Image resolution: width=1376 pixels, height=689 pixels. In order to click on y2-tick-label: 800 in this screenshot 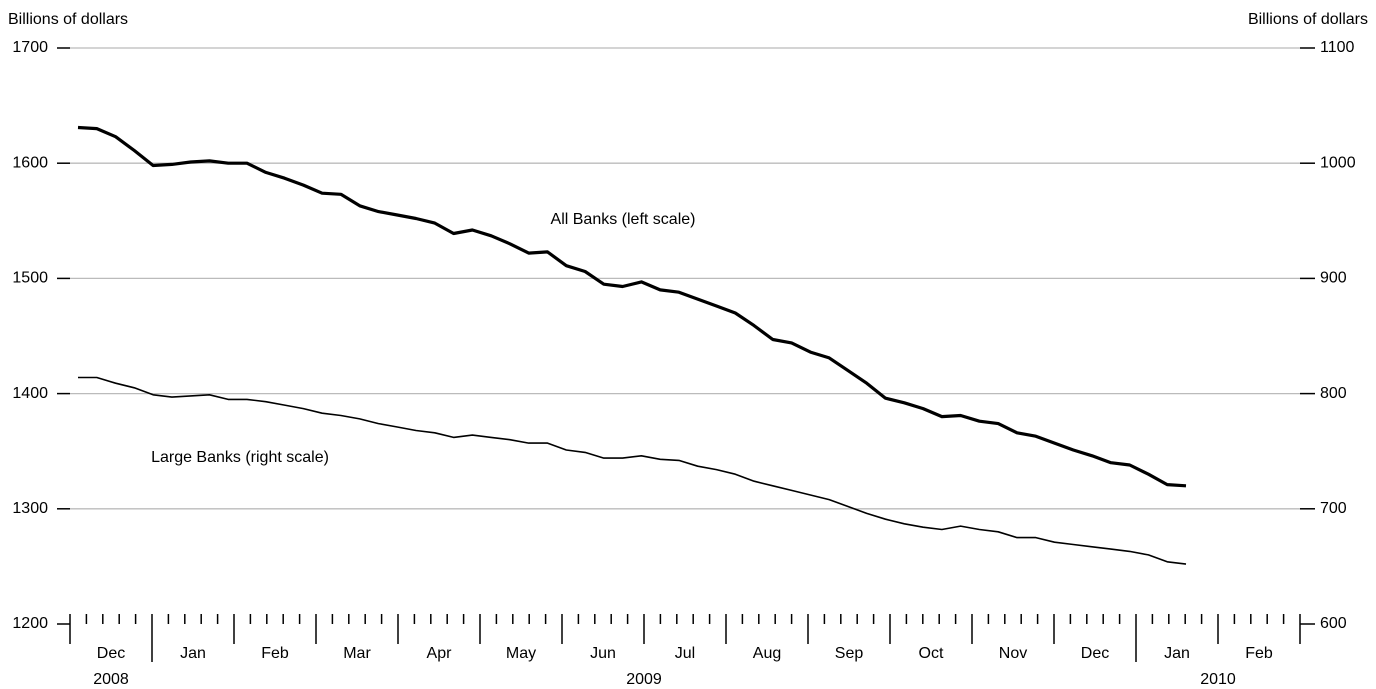, I will do `click(1333, 393)`.